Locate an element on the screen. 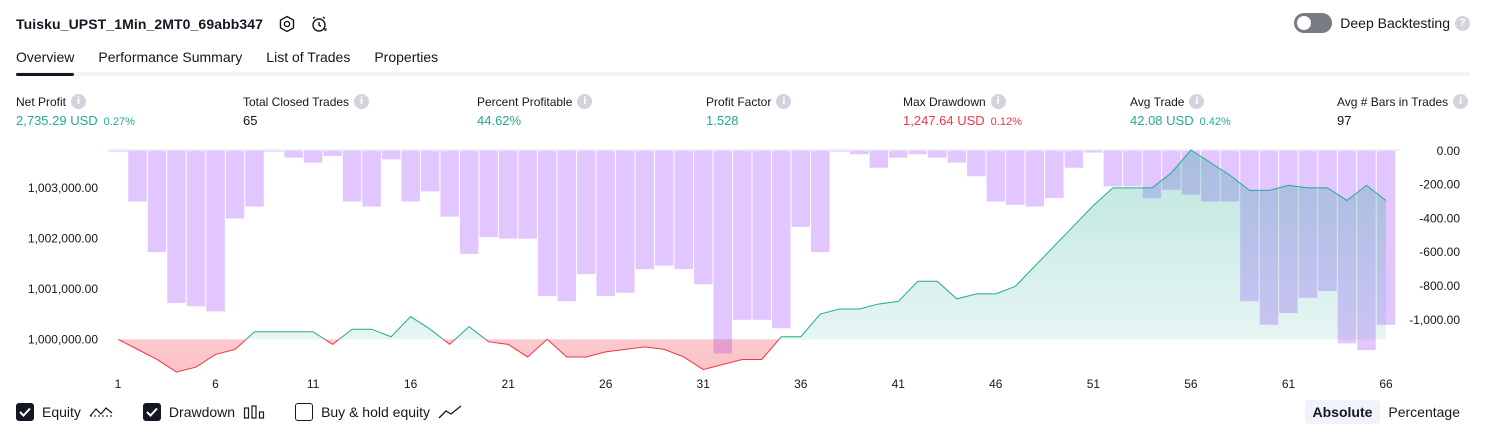  x-axis-tick-label: 11 is located at coordinates (313, 383).